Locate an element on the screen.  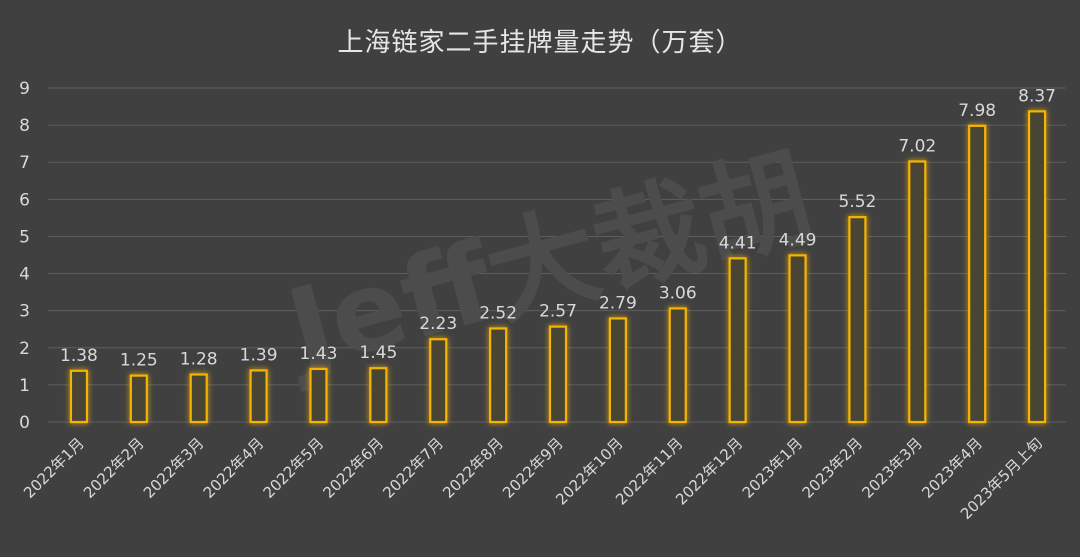
x-tick-label: 2022年8月 is located at coordinates (473, 468).